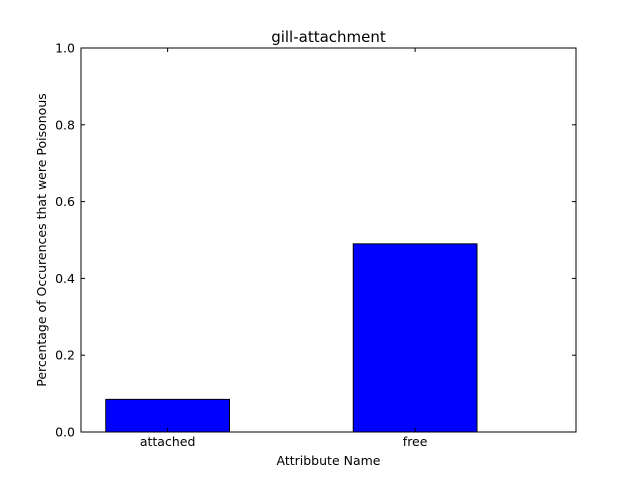 This screenshot has width=640, height=480. I want to click on y-tick-label: 0.6, so click(65, 201).